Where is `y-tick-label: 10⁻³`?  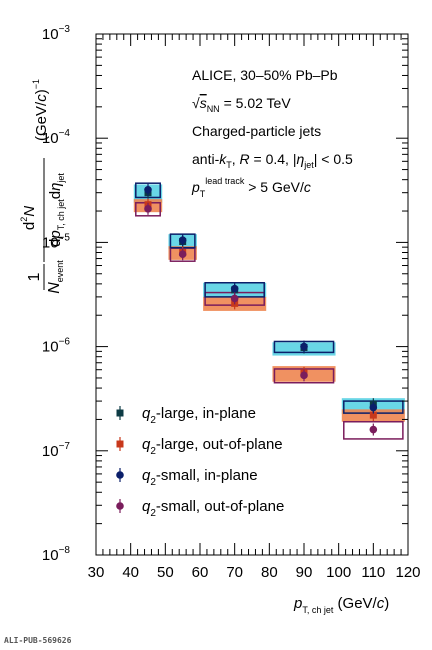 y-tick-label: 10⁻³ is located at coordinates (56, 33).